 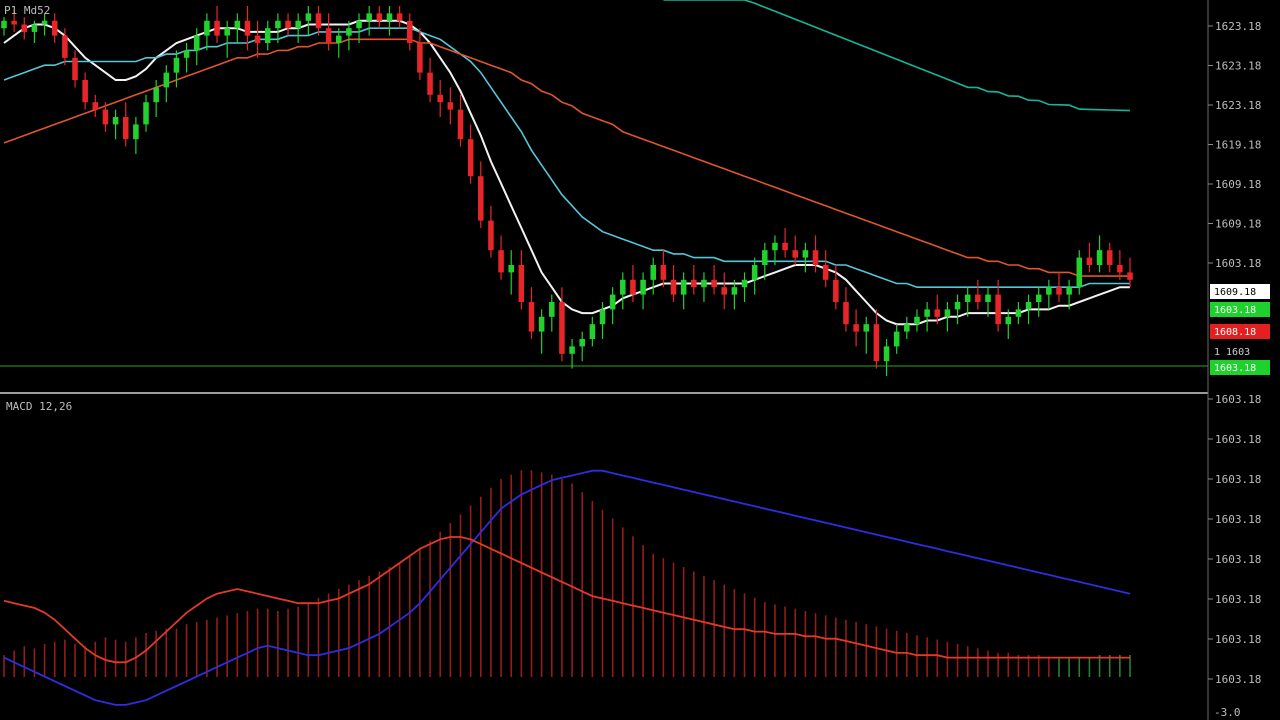 I want to click on price-tag: 1603.18, so click(x=1240, y=309).